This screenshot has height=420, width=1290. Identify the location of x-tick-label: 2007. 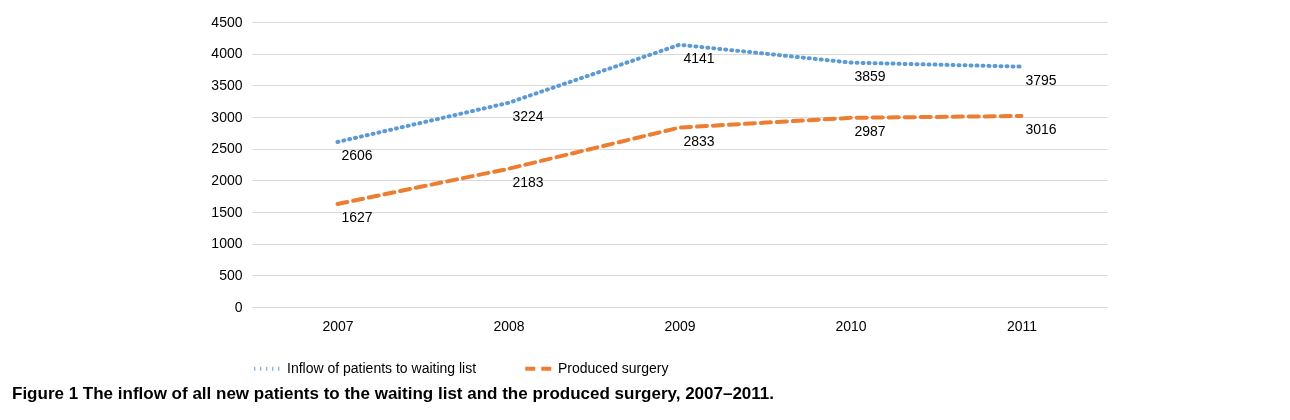
(338, 325).